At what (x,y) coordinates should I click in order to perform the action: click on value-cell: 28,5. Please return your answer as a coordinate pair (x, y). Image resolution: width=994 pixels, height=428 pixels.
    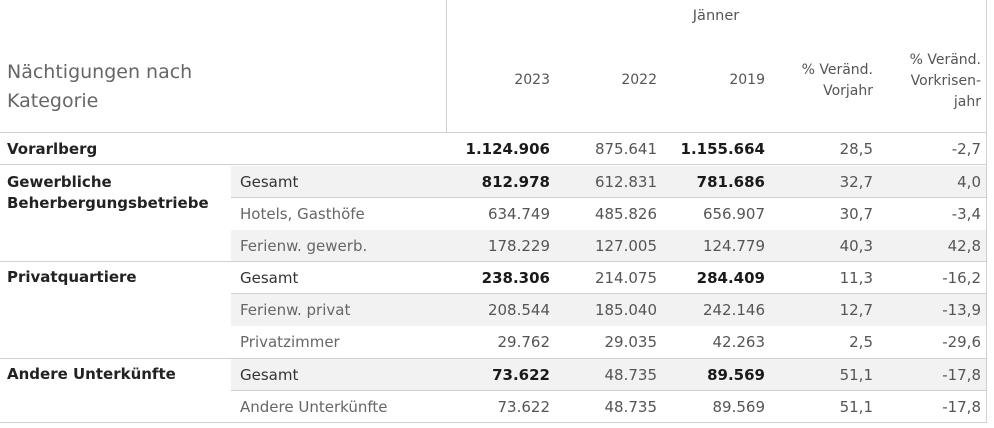
    Looking at the image, I should click on (856, 149).